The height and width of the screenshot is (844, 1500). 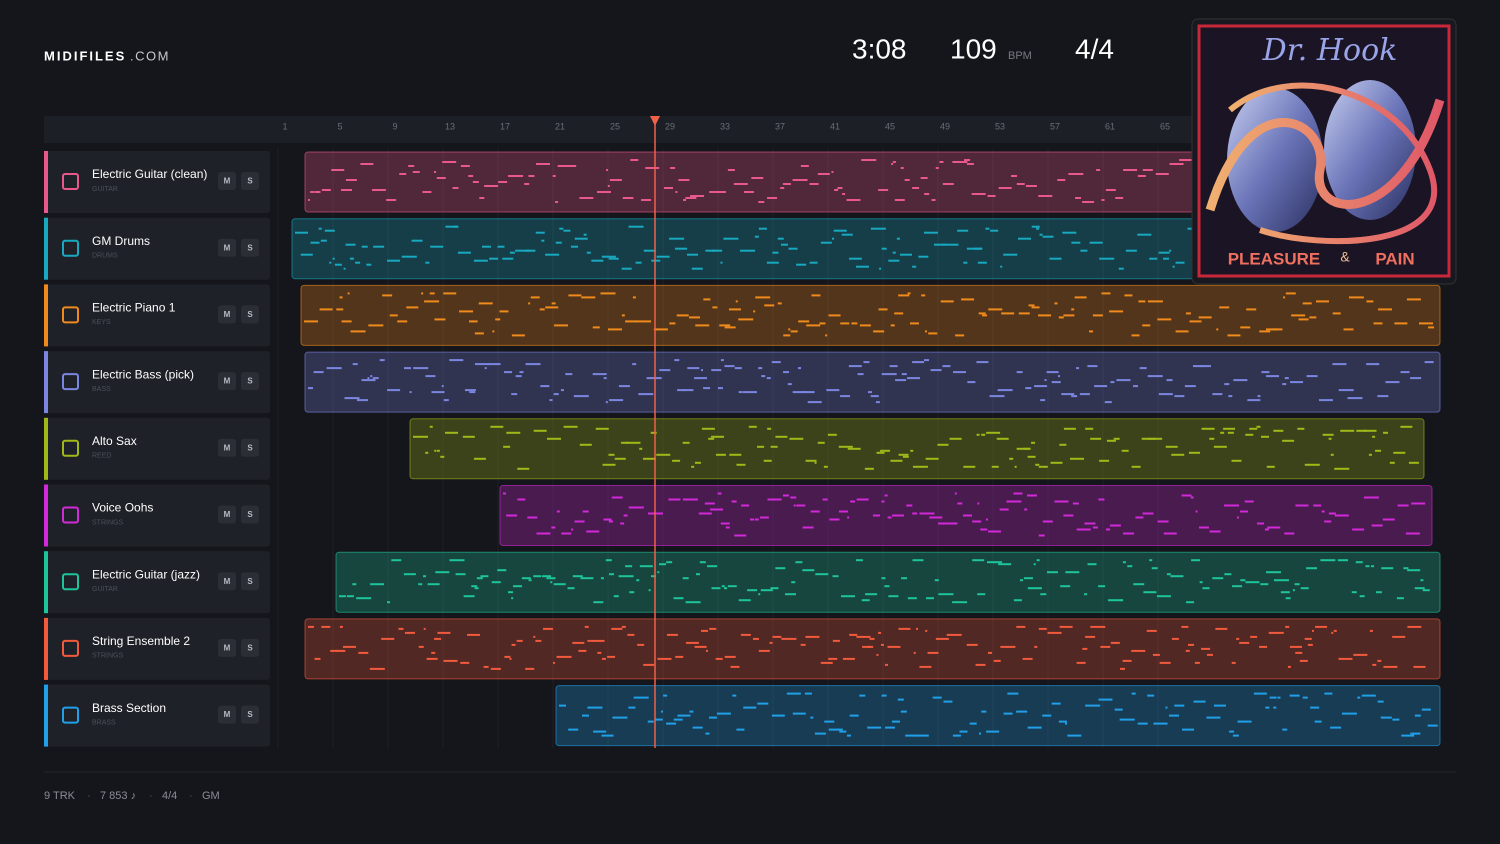 I want to click on playhead-handle, so click(x=655, y=121).